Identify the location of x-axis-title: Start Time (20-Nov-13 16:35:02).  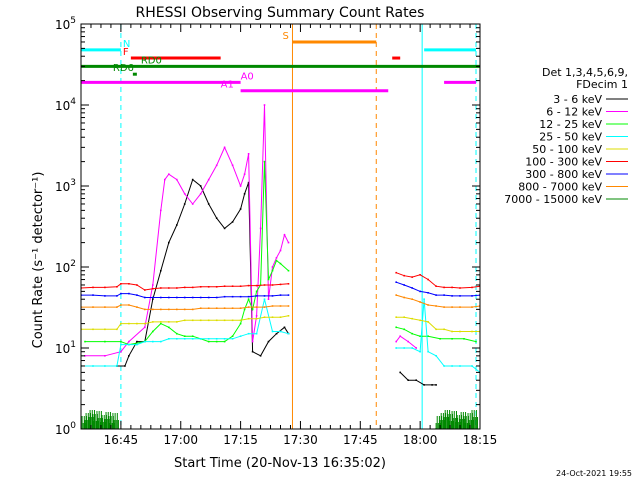
(280, 463).